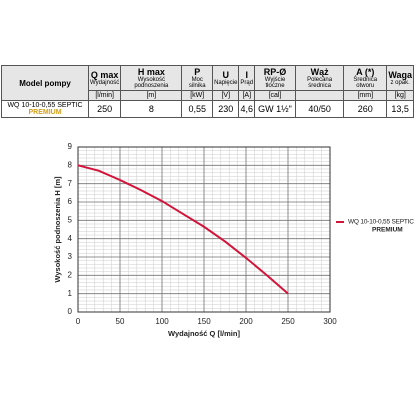  What do you see at coordinates (365, 72) in the screenshot?
I see `column-symbol: A (*)` at bounding box center [365, 72].